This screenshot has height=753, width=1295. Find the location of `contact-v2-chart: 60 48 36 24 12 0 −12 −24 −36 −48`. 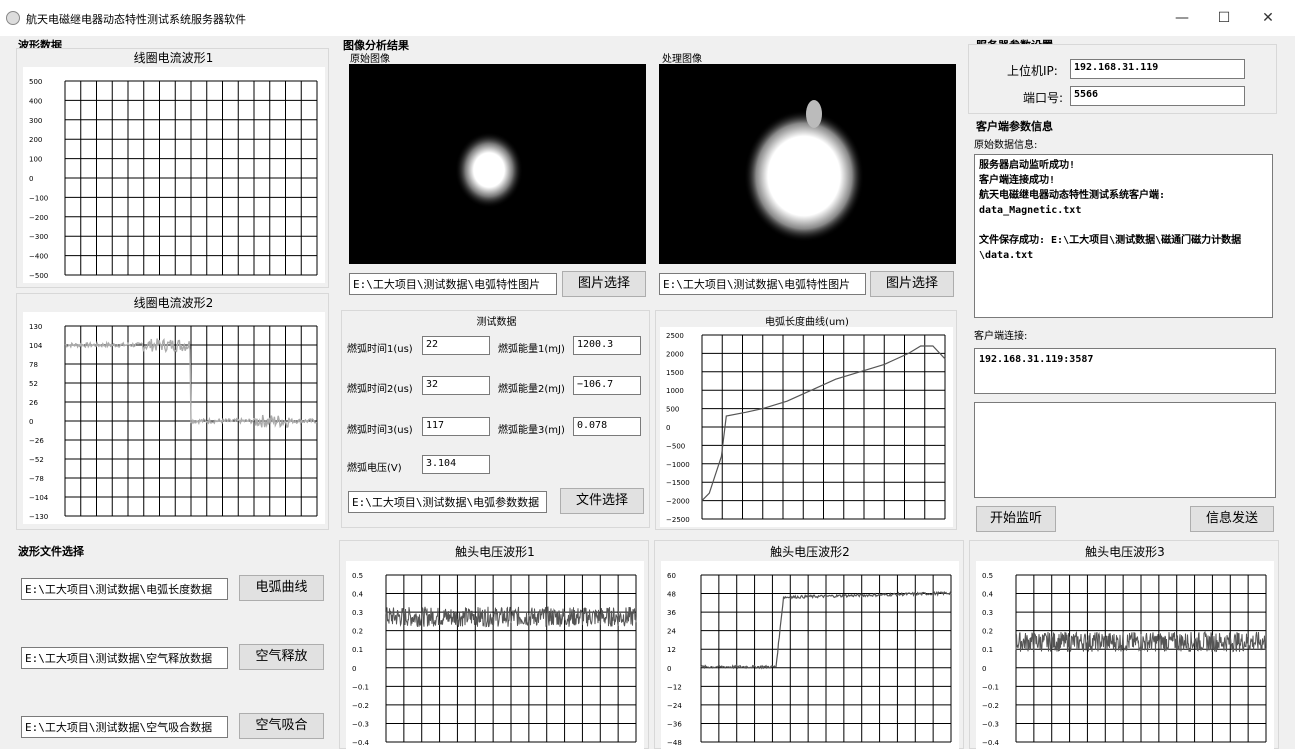

contact-v2-chart: 60 48 36 24 12 0 −12 −24 −36 −48 is located at coordinates (810, 655).